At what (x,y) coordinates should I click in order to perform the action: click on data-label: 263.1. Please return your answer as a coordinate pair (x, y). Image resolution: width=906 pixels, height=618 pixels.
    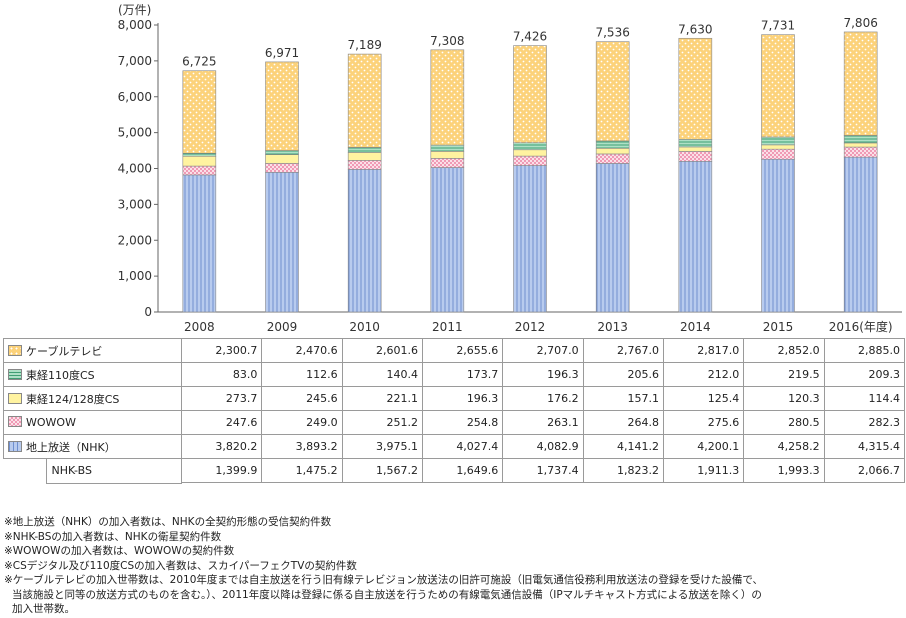
    Looking at the image, I should click on (543, 422).